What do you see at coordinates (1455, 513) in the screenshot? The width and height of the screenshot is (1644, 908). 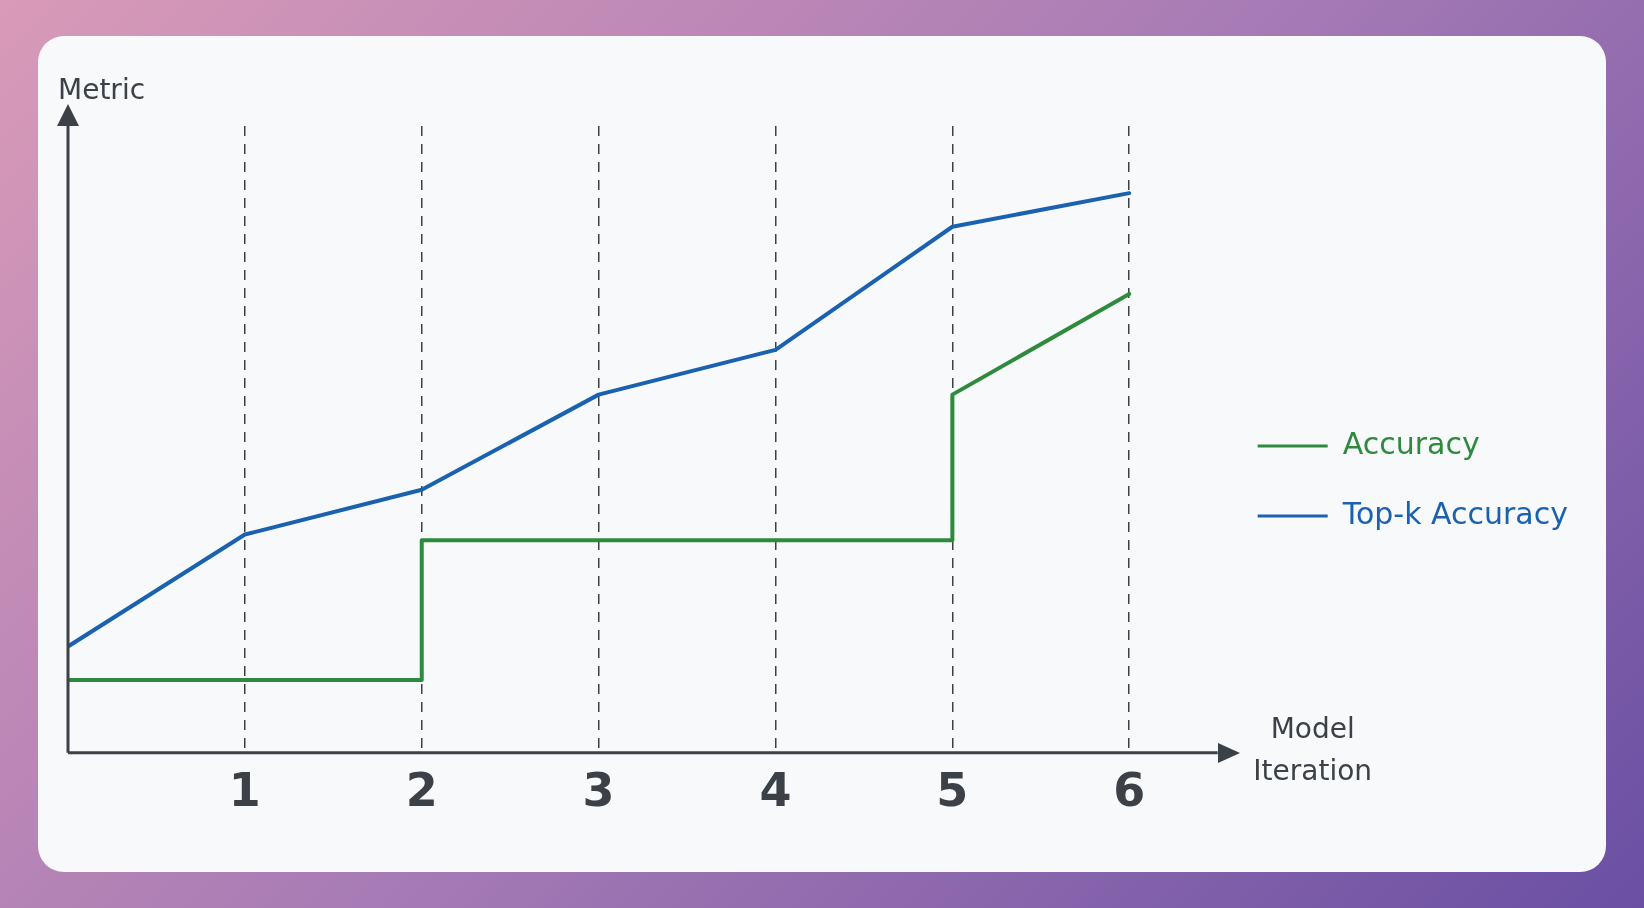 I see `legend-label: Top-k Accuracy` at bounding box center [1455, 513].